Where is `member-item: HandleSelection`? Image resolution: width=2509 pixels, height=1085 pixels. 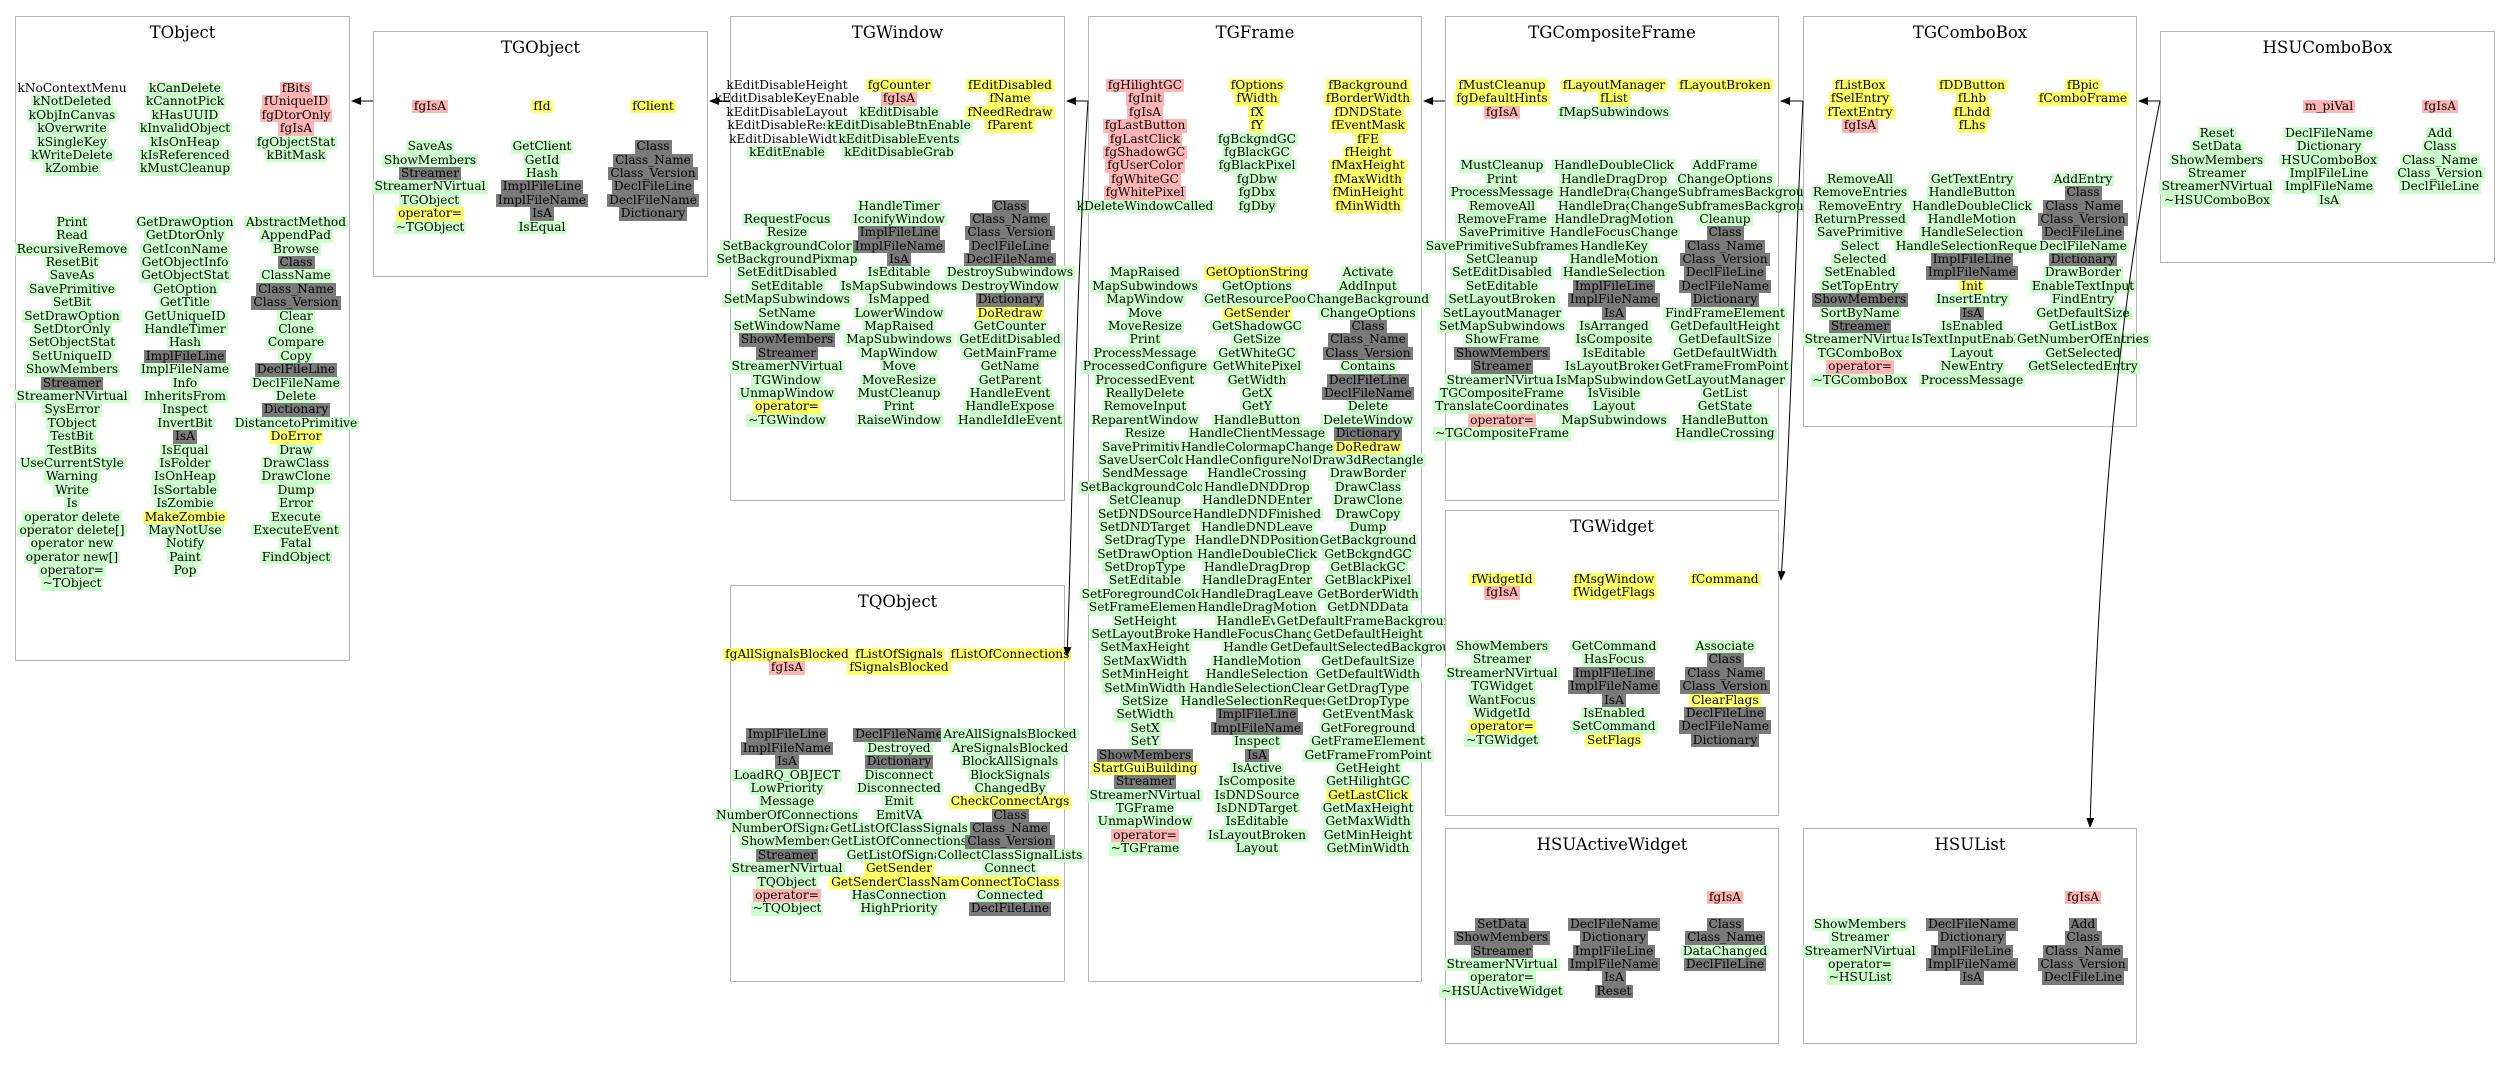
member-item: HandleSelection is located at coordinates (1257, 674).